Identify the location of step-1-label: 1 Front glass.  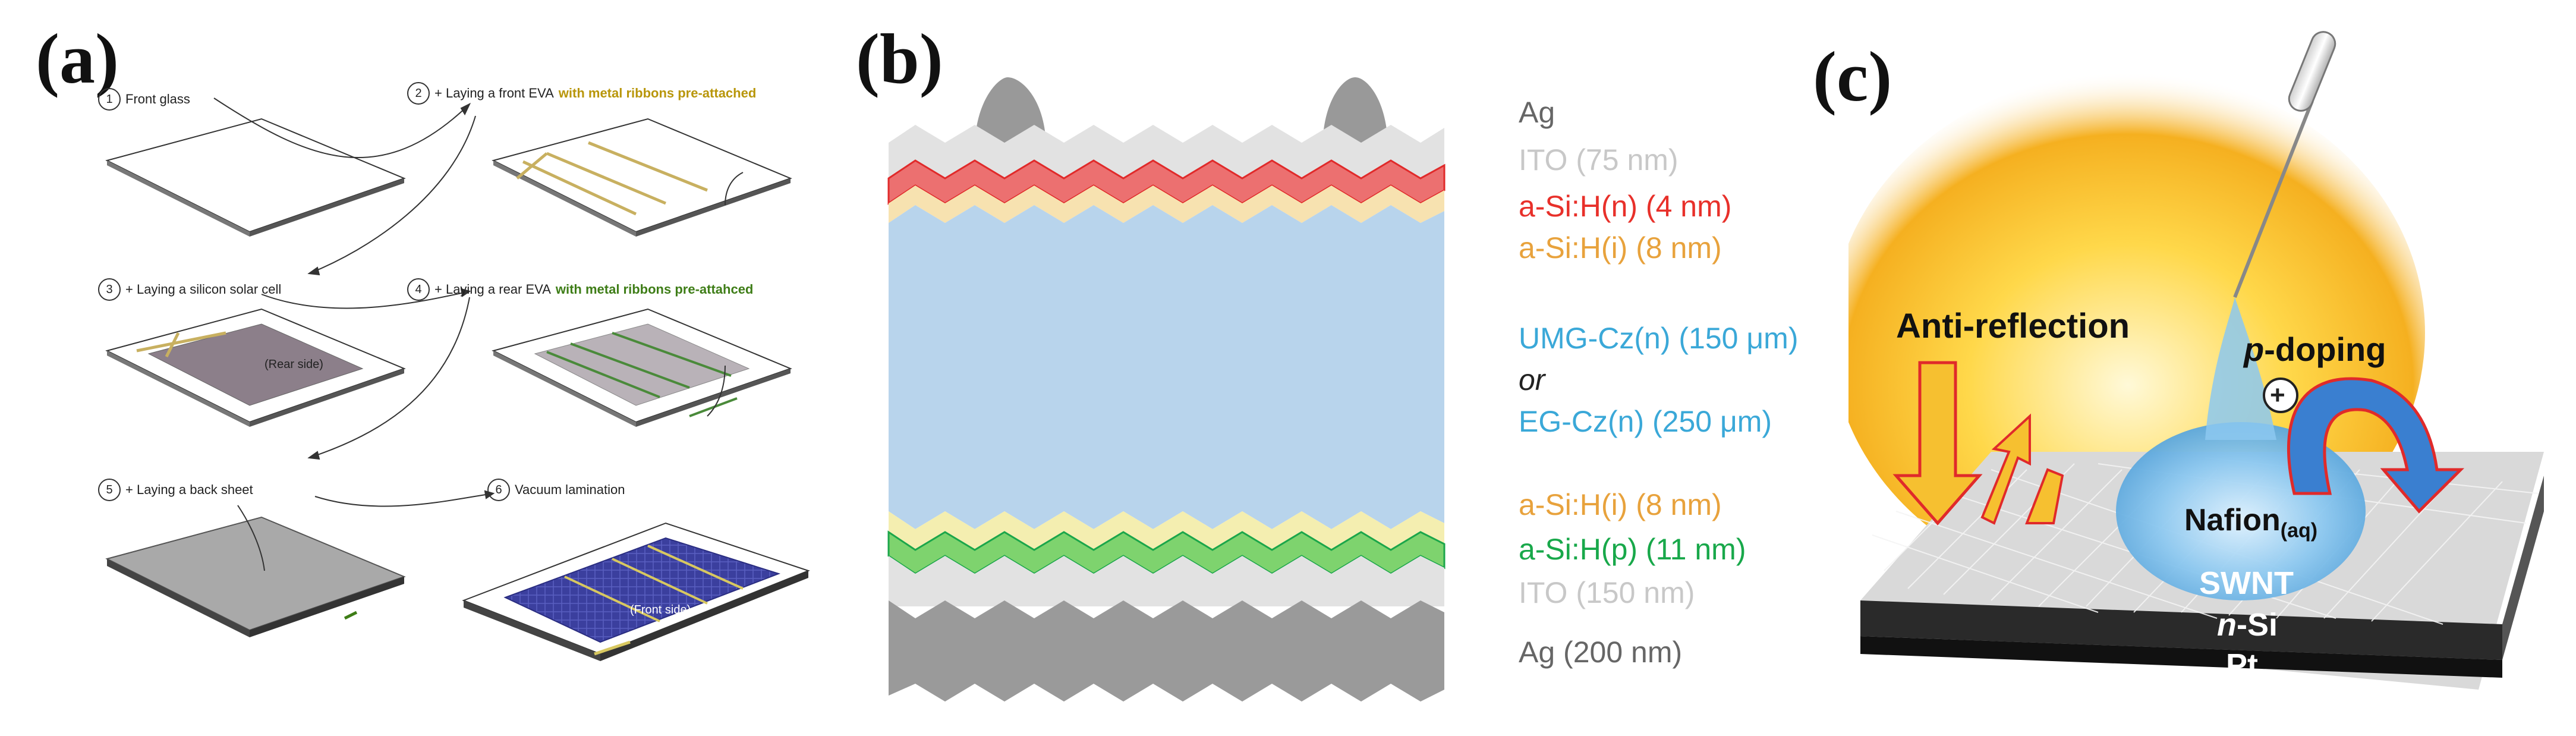
(144, 99).